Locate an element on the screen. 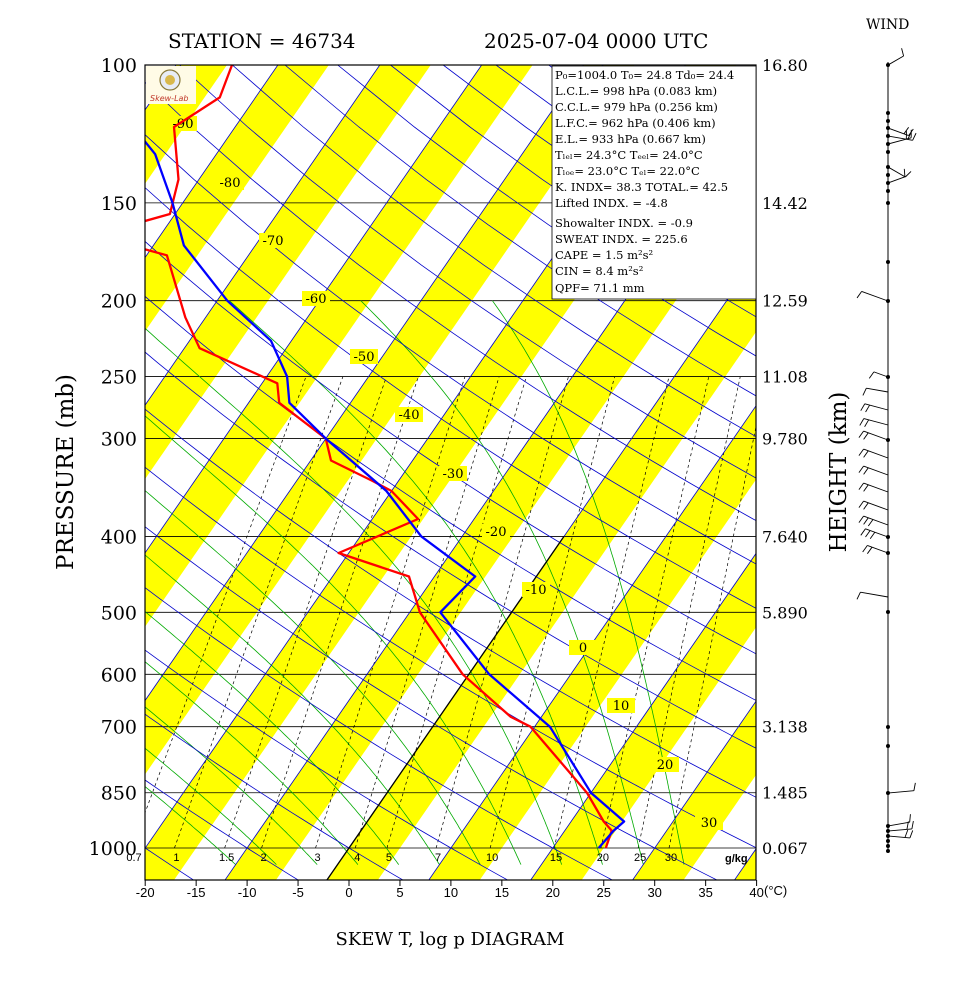 This screenshot has width=960, height=1000. mixing-ratio-label: 1 is located at coordinates (176, 858).